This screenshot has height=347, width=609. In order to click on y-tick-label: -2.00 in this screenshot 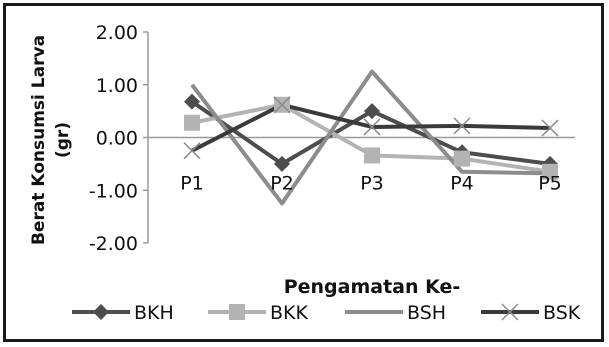, I will do `click(113, 244)`.